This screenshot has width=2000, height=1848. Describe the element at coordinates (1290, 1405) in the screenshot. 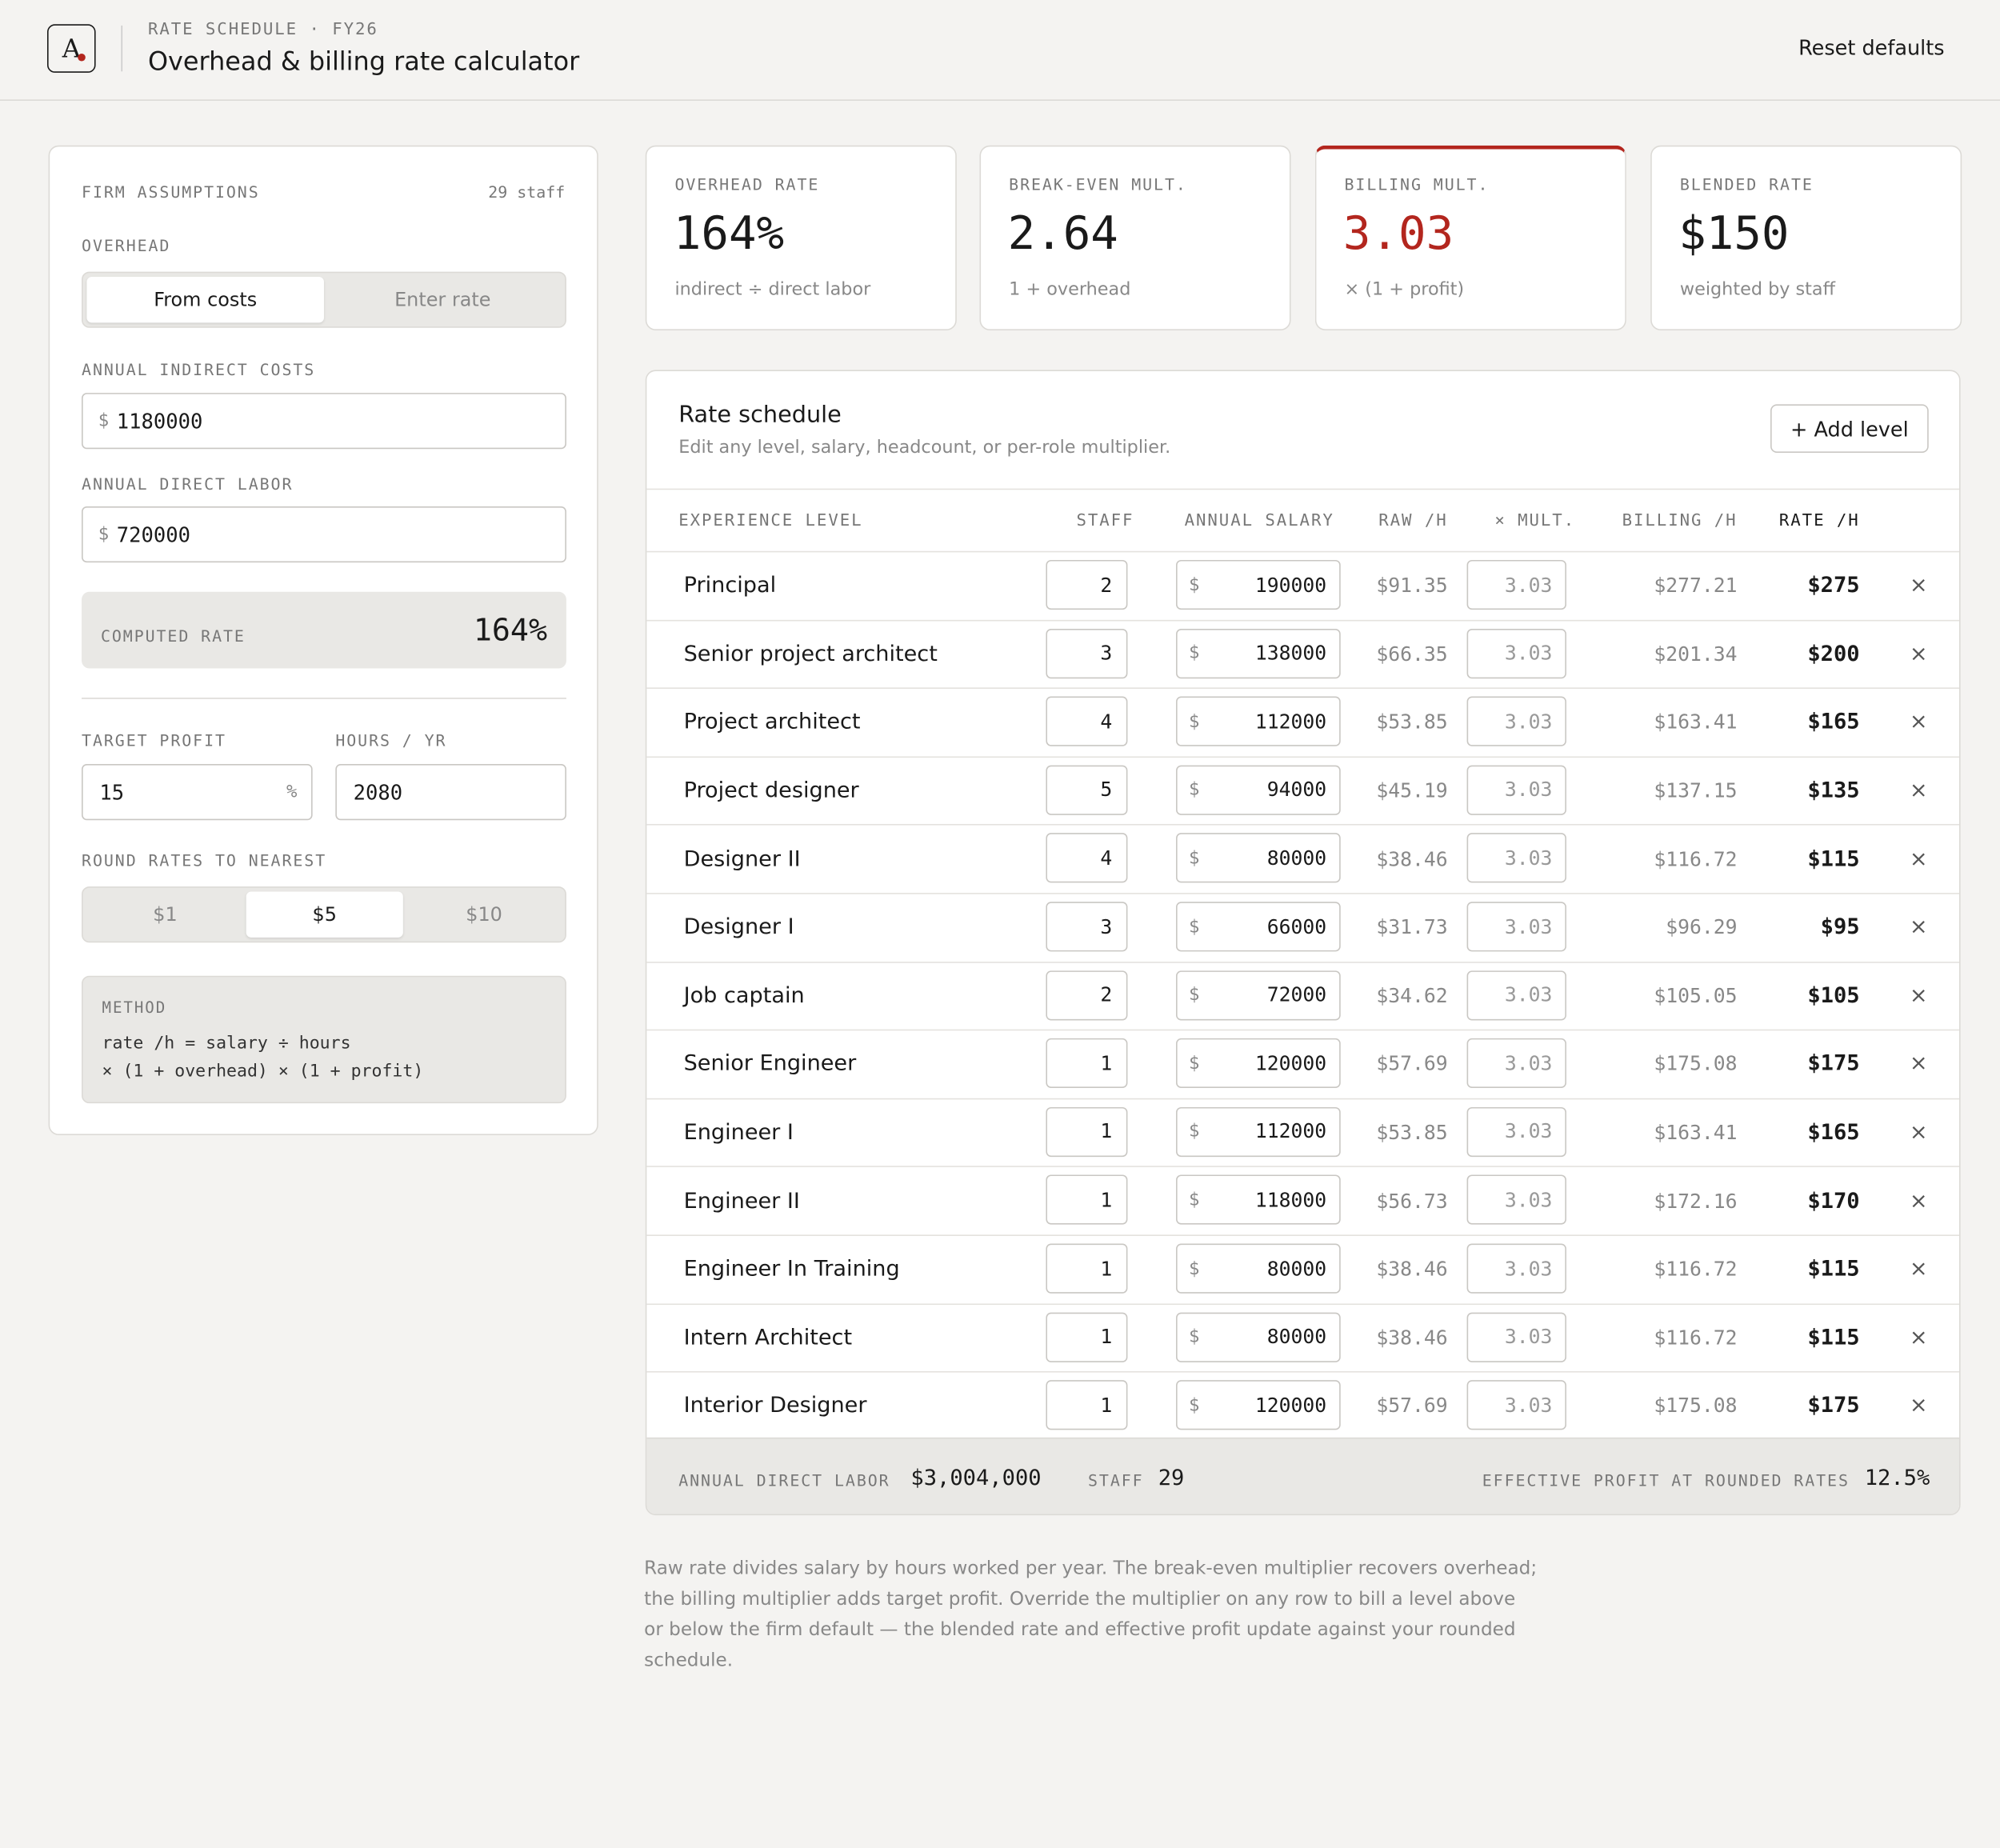

I see `salary-value: 120000` at that location.